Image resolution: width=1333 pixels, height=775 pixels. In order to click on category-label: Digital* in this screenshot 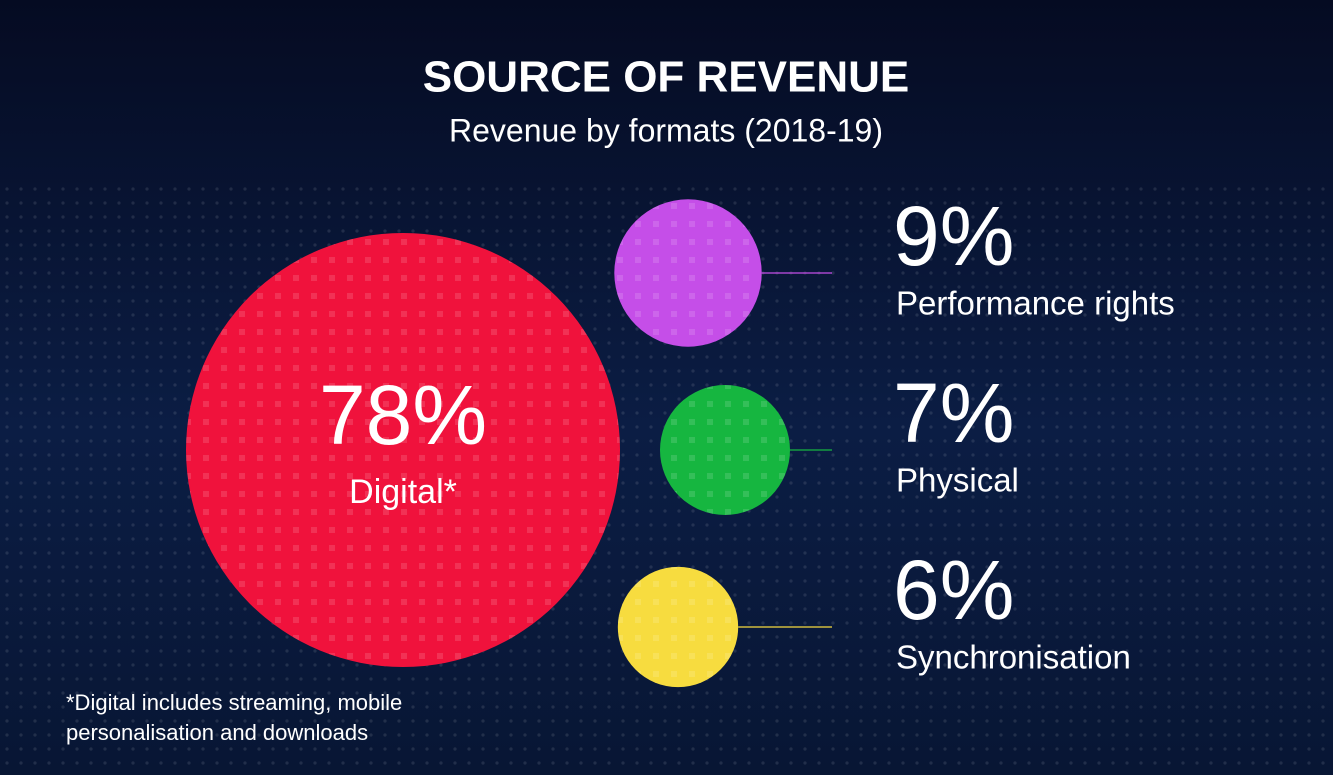, I will do `click(403, 492)`.